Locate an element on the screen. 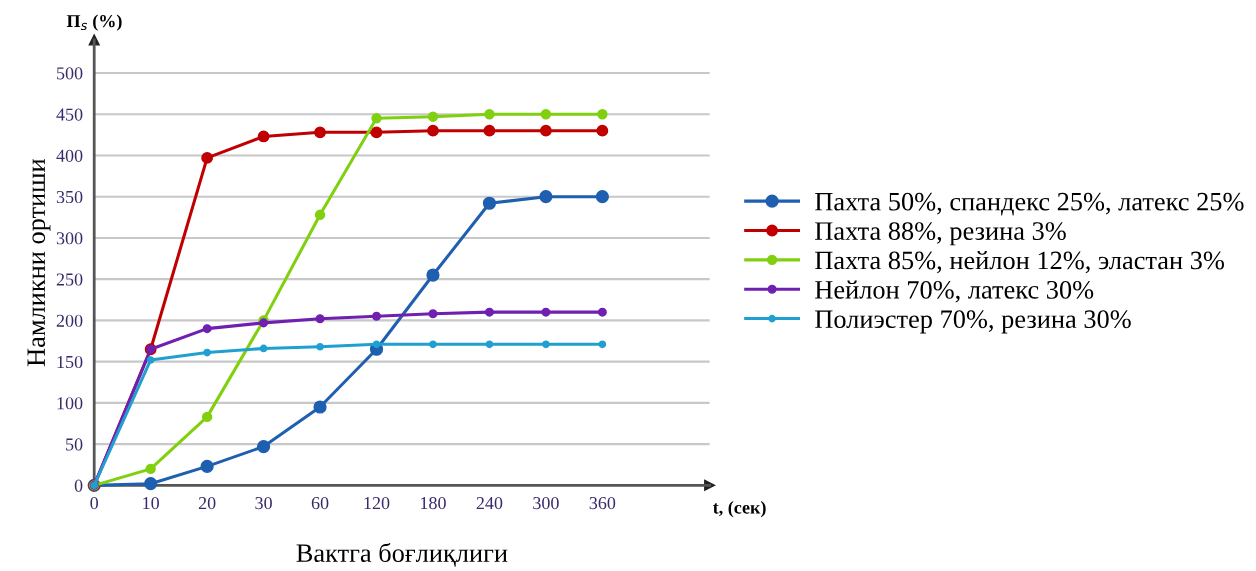  text: П$_{s}$ (%) is located at coordinates (94, 22).